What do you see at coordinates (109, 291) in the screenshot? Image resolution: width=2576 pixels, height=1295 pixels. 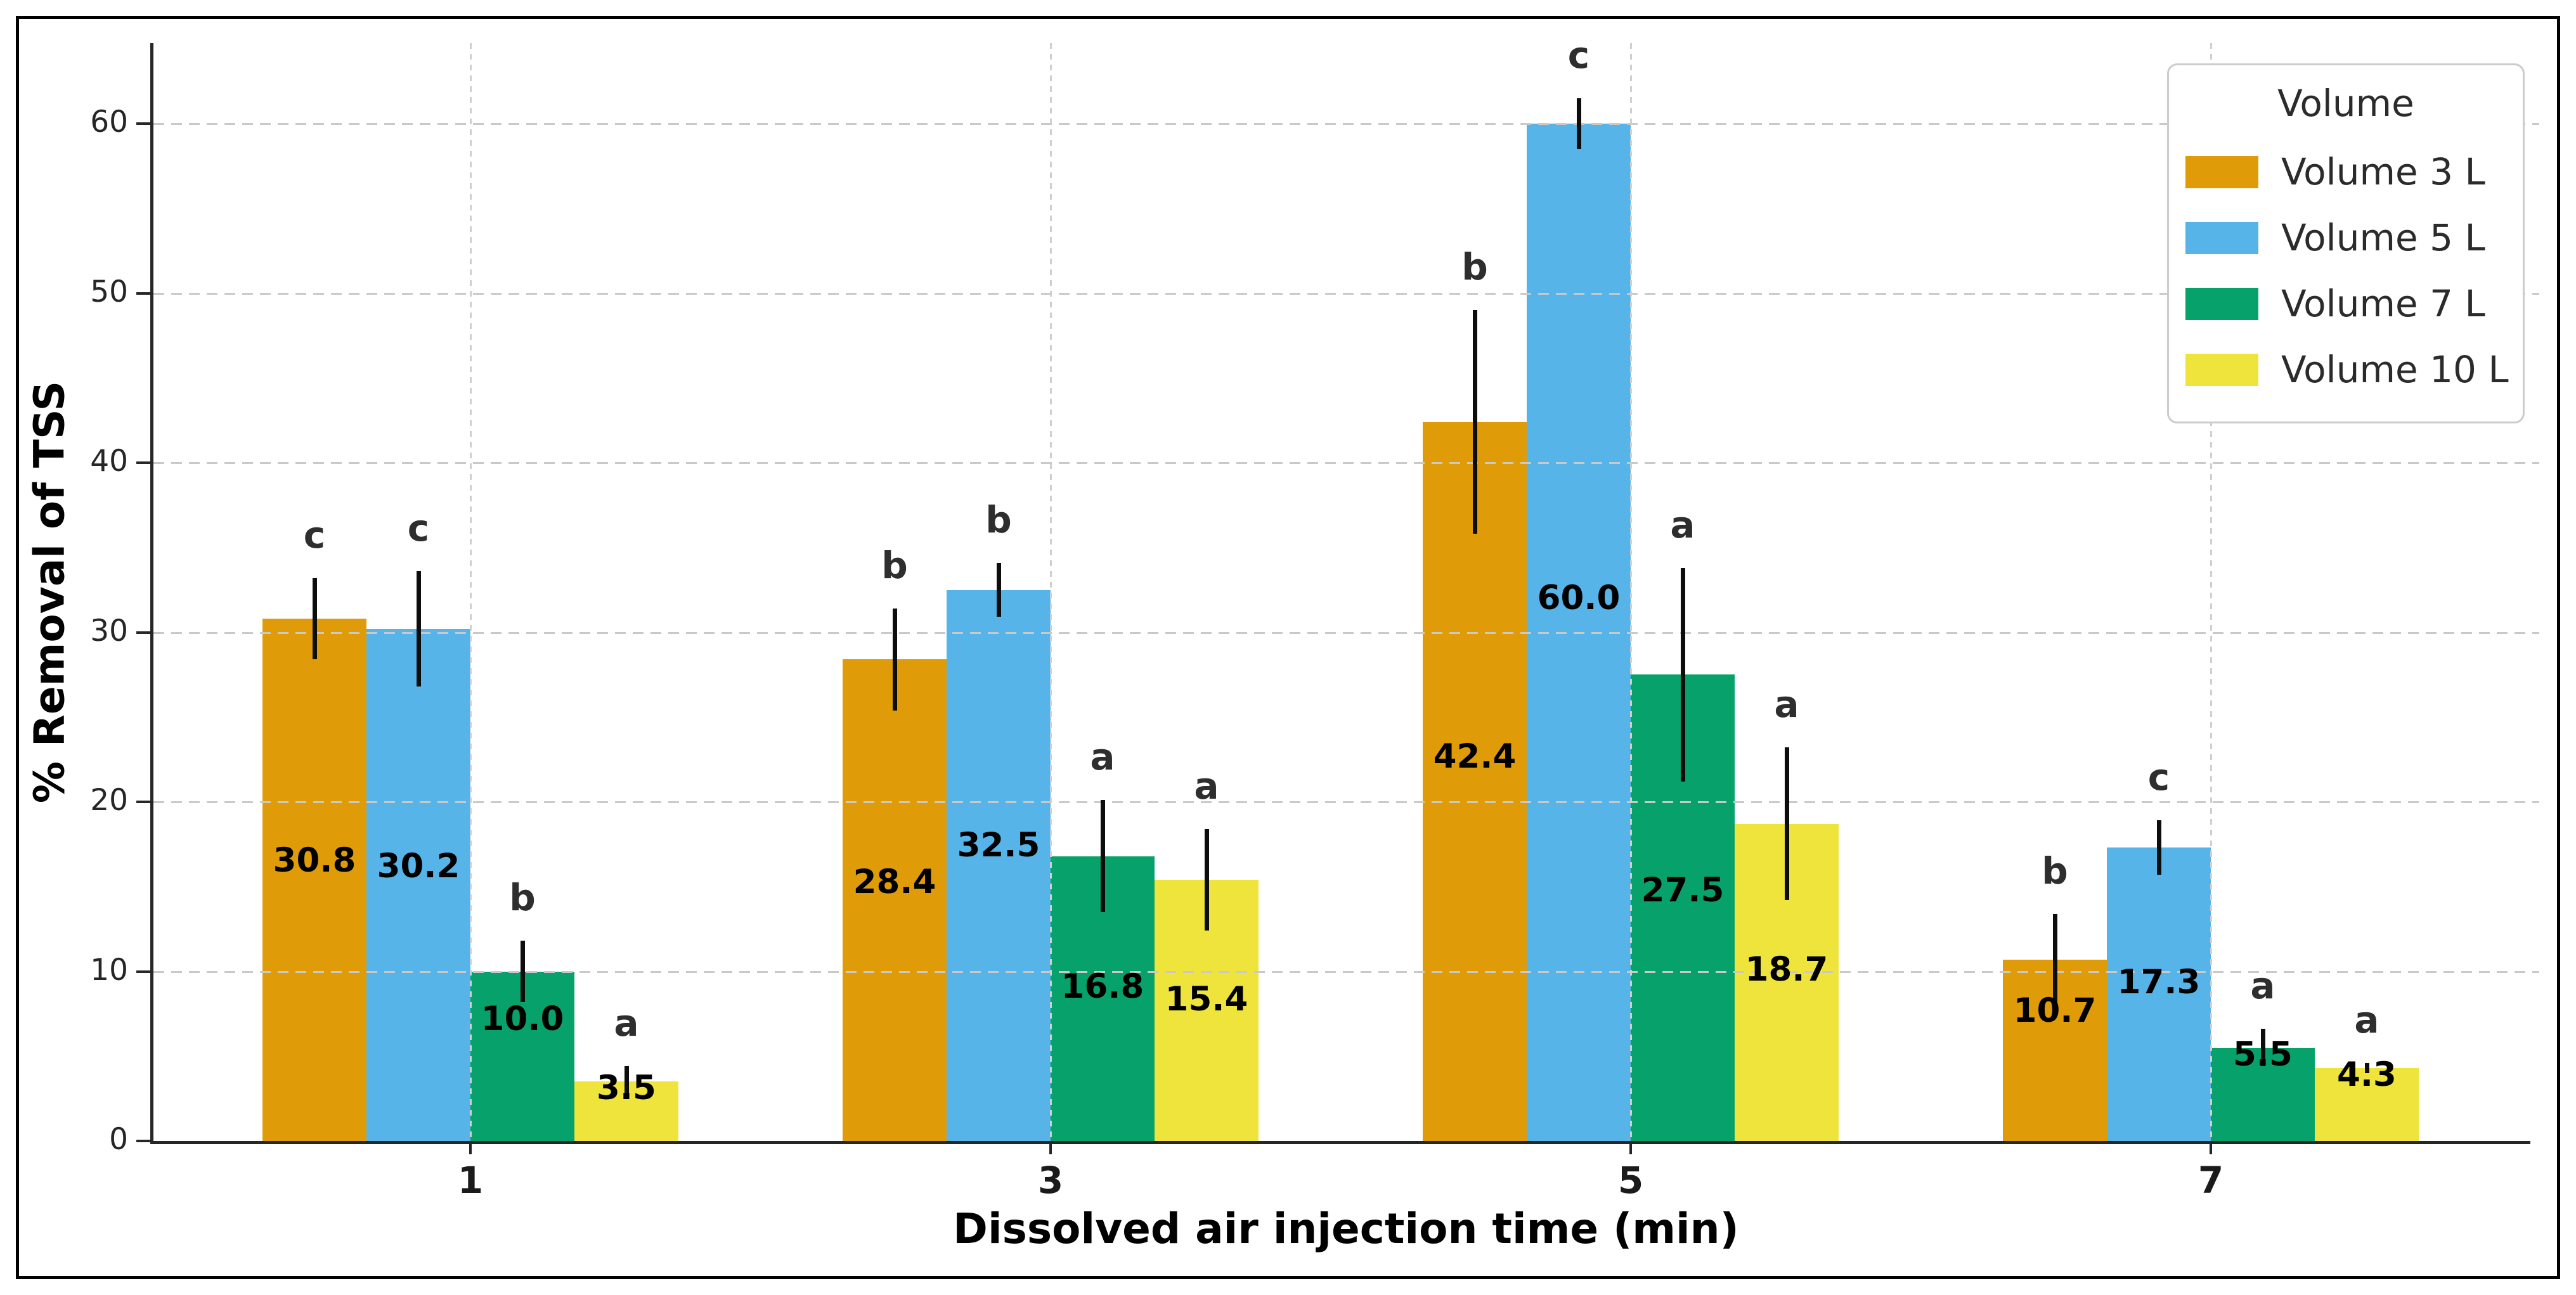 I see `y-tick-label-50: 50` at bounding box center [109, 291].